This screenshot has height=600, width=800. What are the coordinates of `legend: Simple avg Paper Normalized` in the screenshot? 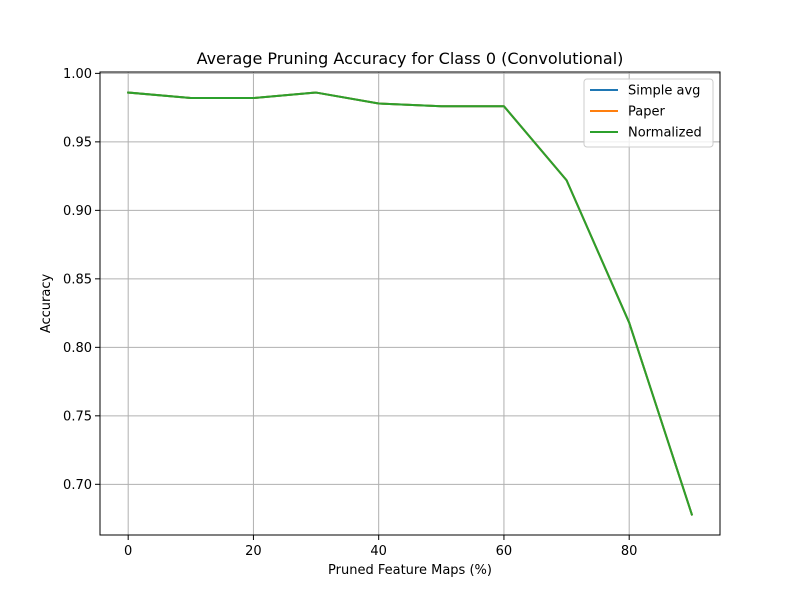 It's located at (648, 113).